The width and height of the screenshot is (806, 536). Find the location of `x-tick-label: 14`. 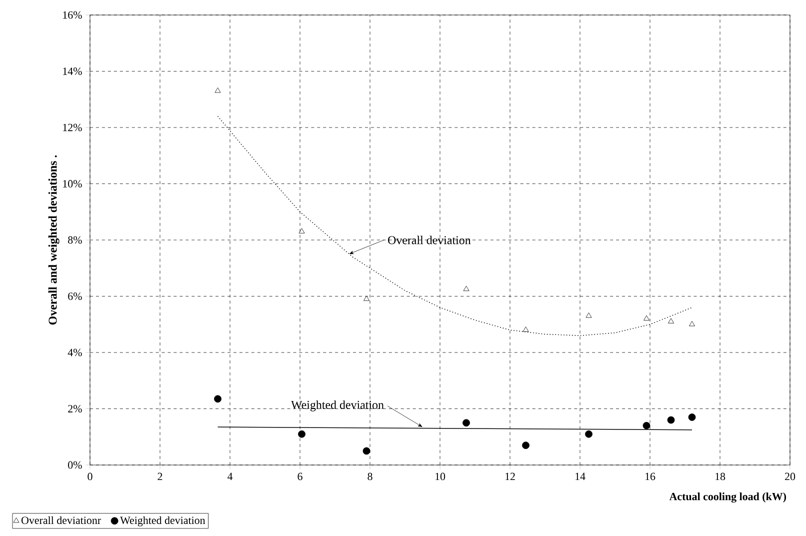

x-tick-label: 14 is located at coordinates (580, 476).